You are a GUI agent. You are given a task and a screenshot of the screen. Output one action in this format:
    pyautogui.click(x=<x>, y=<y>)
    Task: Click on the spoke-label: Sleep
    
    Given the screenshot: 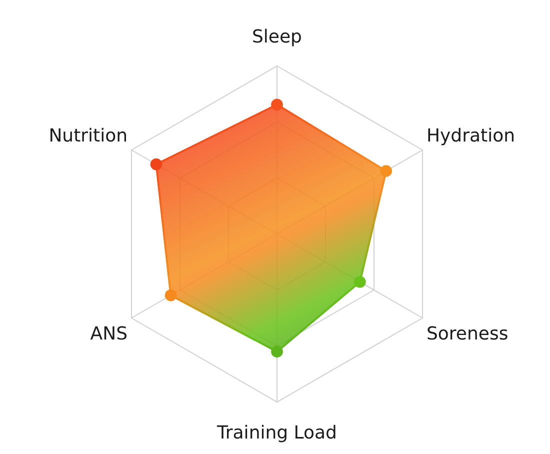 What is the action you would take?
    pyautogui.click(x=277, y=37)
    